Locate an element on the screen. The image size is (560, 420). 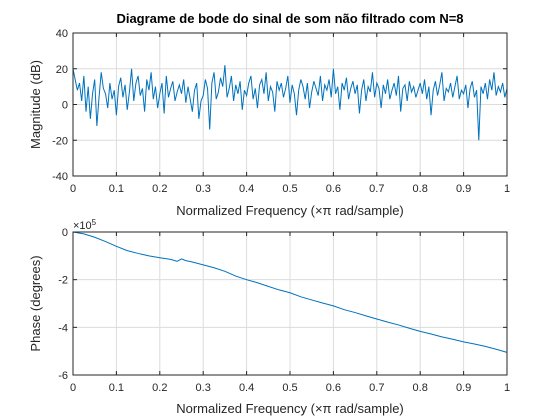
phase-x-tick-label: 1 is located at coordinates (507, 388).